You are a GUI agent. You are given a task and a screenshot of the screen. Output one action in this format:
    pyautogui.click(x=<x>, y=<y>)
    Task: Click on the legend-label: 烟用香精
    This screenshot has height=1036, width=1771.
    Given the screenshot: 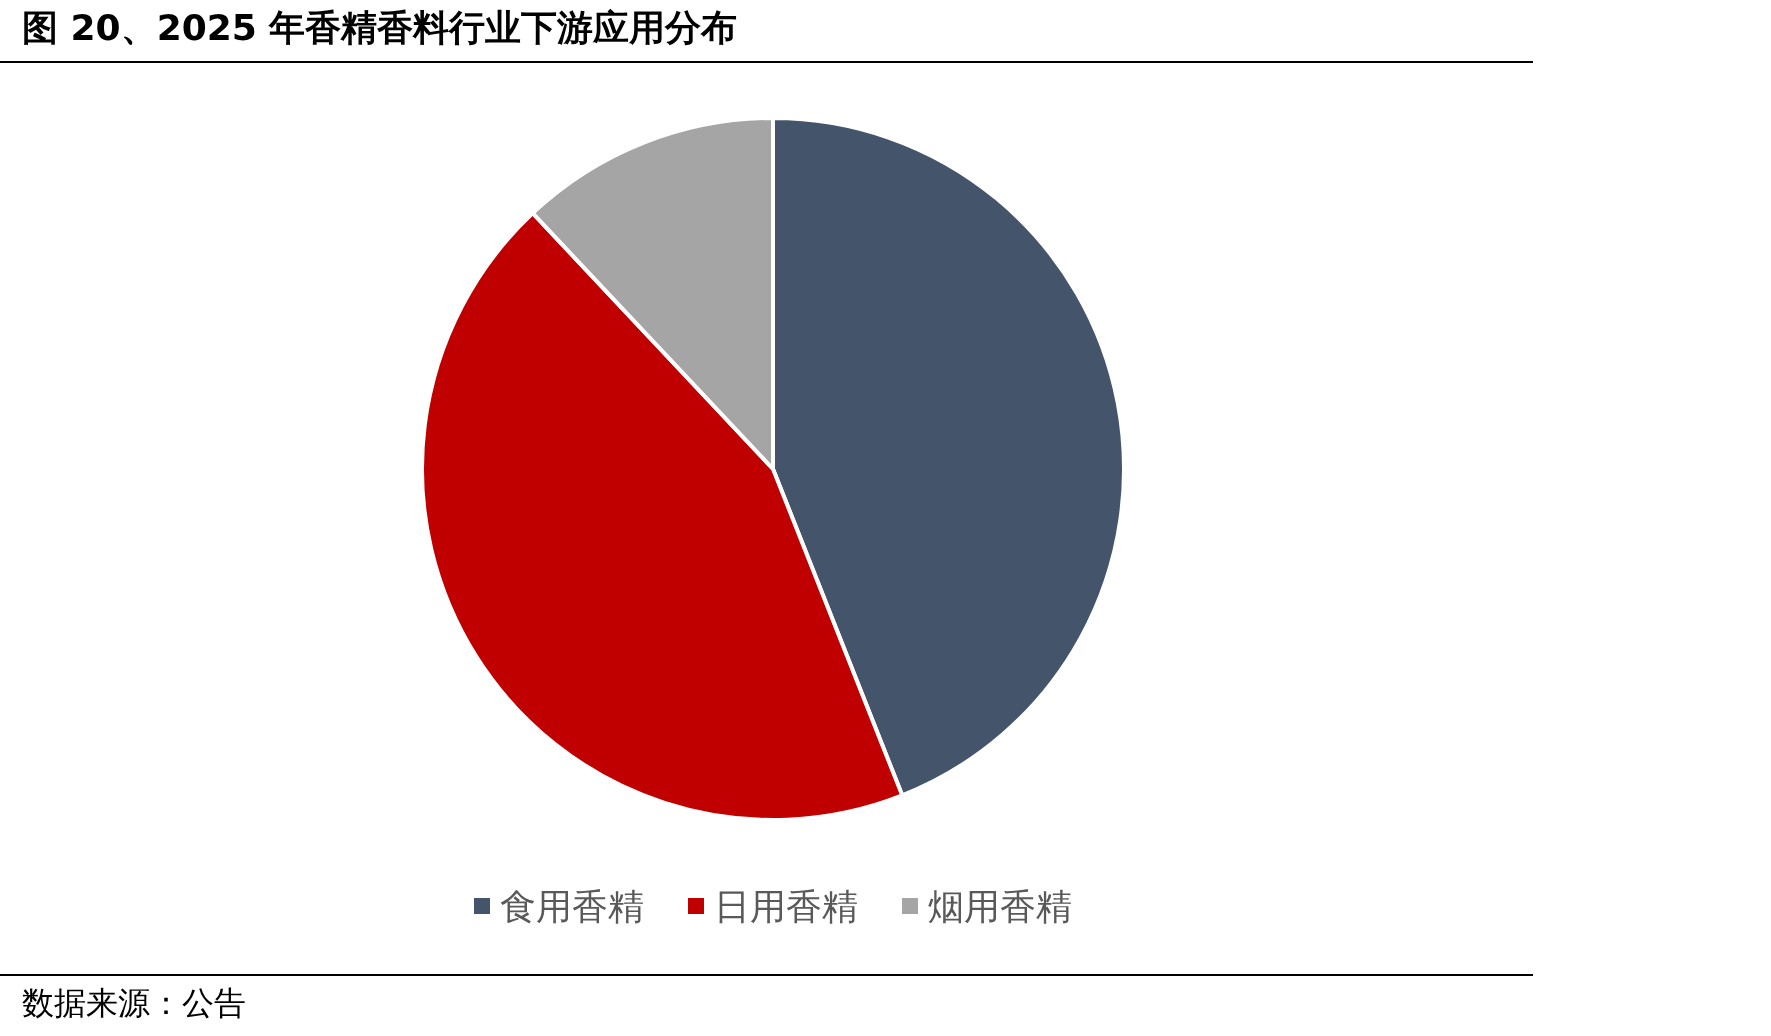 What is the action you would take?
    pyautogui.click(x=1000, y=906)
    